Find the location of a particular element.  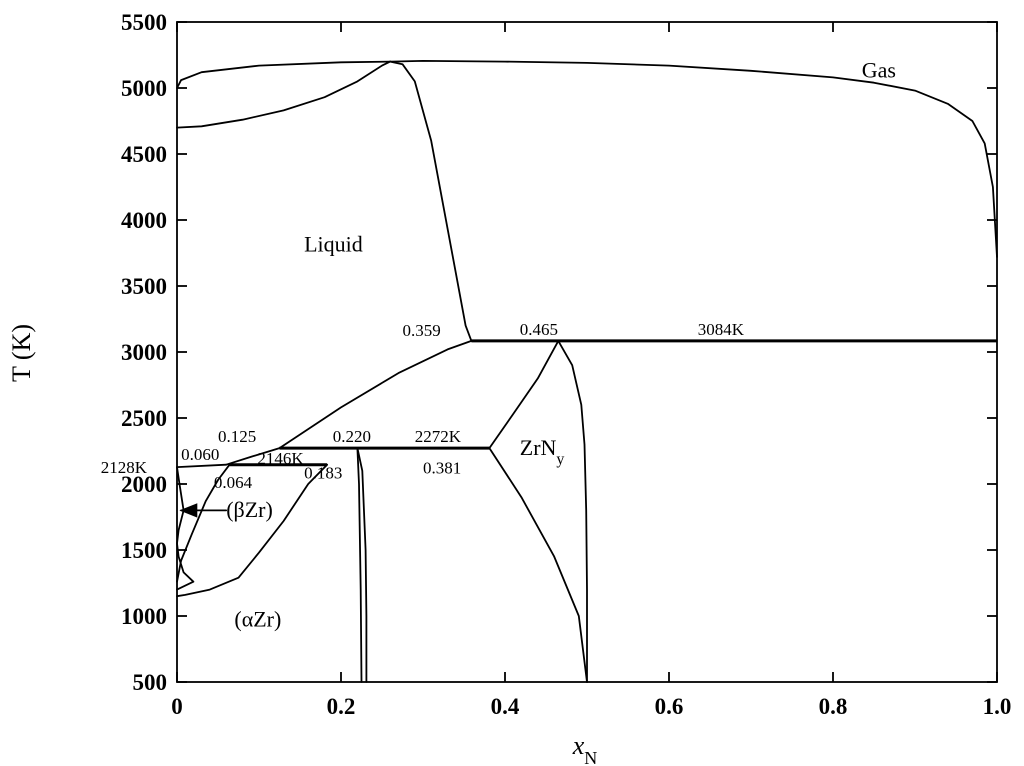

y-tick-label: 4000 is located at coordinates (144, 220).